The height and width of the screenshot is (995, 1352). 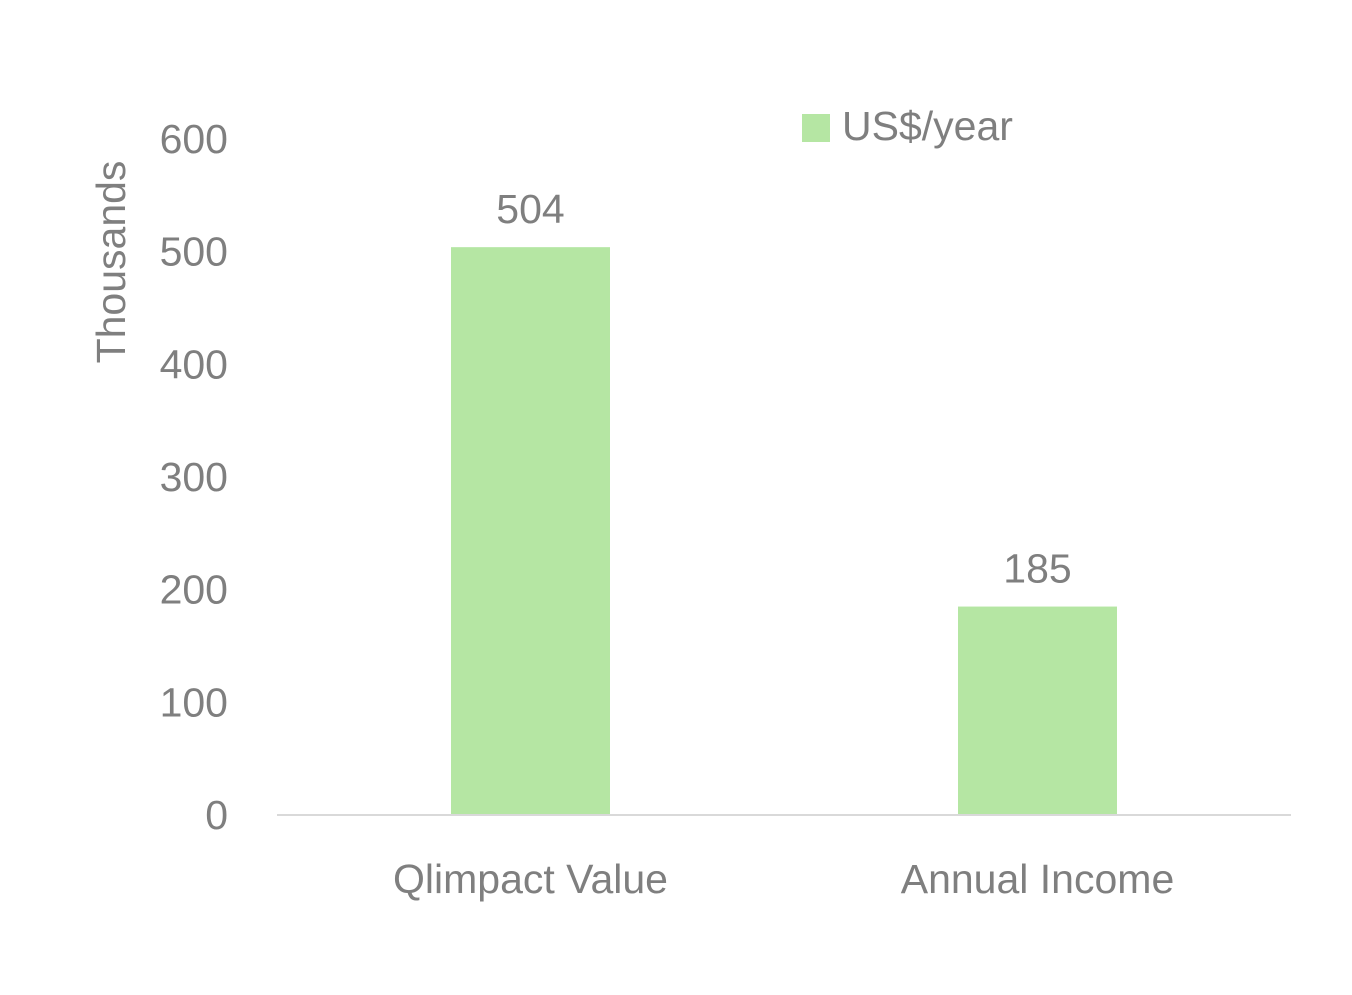 I want to click on y-tick-label: 300, so click(x=194, y=477).